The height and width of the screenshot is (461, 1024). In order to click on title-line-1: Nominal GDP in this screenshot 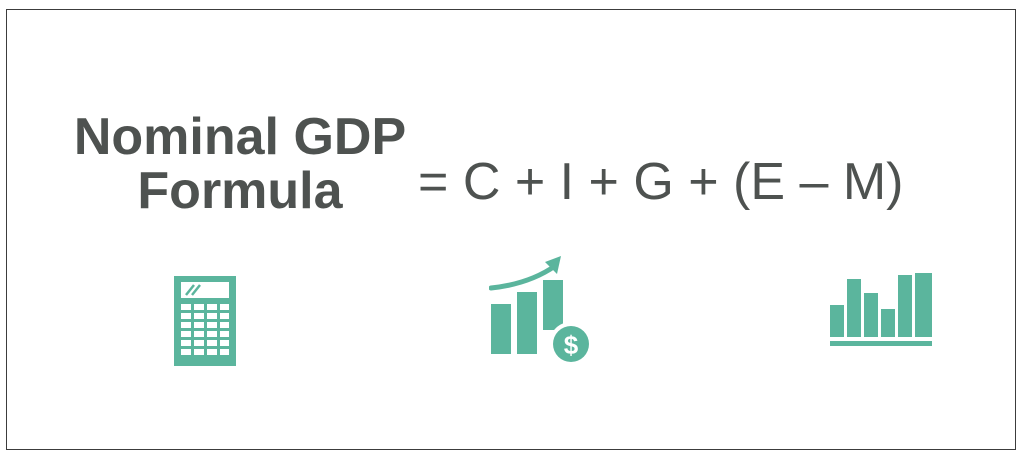, I will do `click(240, 137)`.